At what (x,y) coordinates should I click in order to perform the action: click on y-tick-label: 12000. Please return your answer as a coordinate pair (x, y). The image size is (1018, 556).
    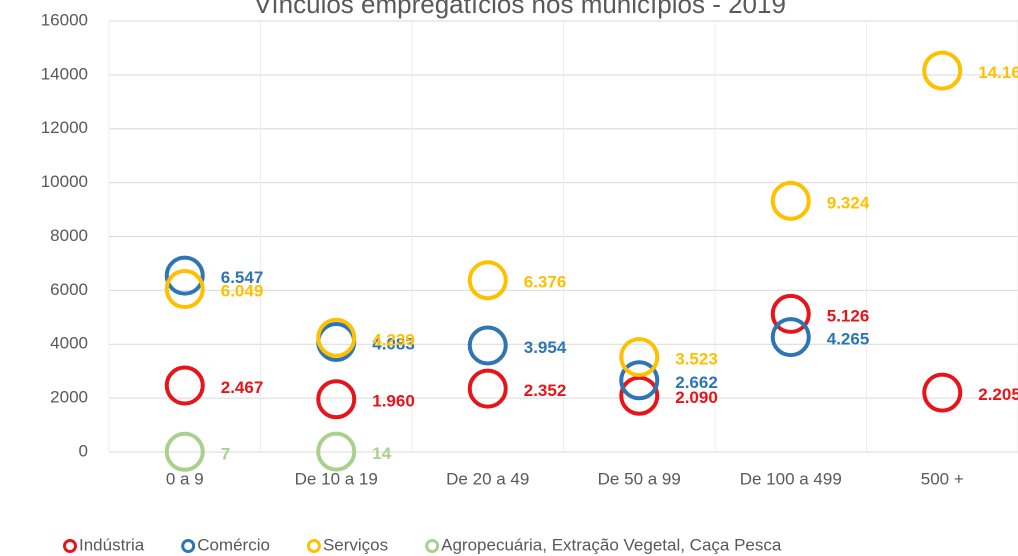
    Looking at the image, I should click on (64, 127).